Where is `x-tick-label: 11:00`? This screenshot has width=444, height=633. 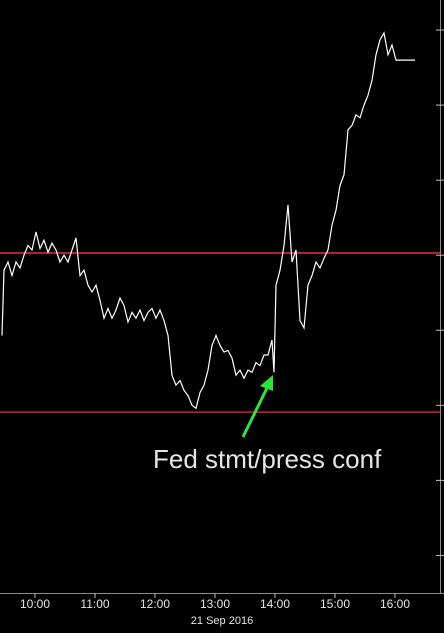
x-tick-label: 11:00 is located at coordinates (94, 604).